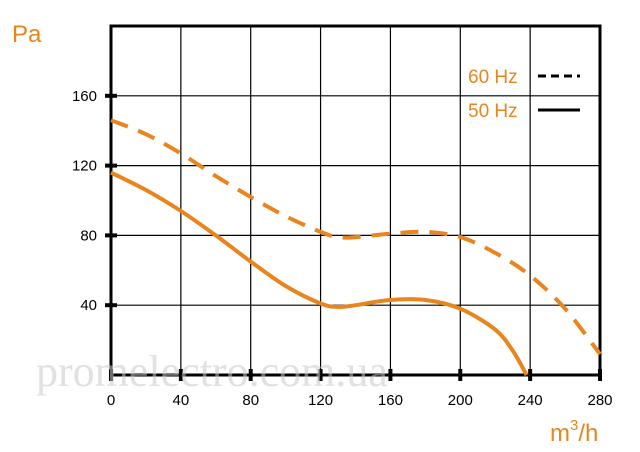  What do you see at coordinates (574, 425) in the screenshot?
I see `x-axis-label-exponent: 3` at bounding box center [574, 425].